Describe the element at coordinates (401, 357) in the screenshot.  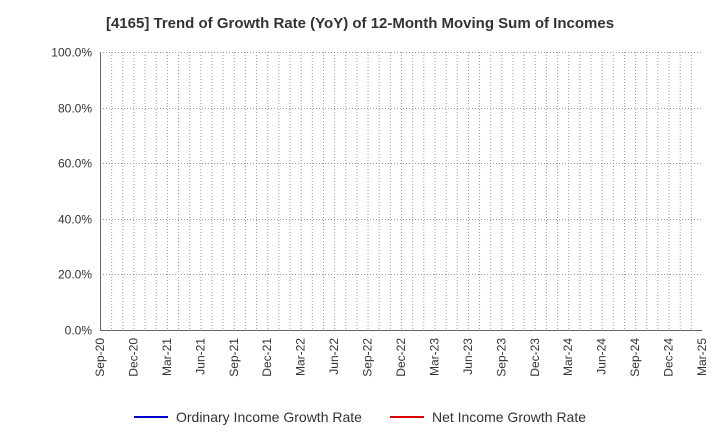
I see `x-tick-label: Dec-22` at that location.